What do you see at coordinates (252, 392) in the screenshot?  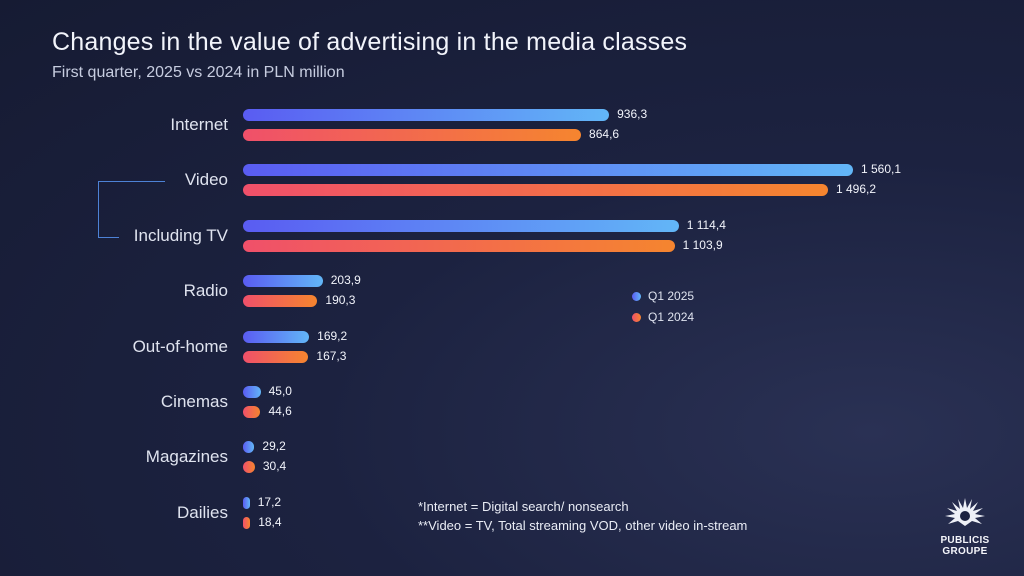 I see `bar-cinemas-q1-2025` at bounding box center [252, 392].